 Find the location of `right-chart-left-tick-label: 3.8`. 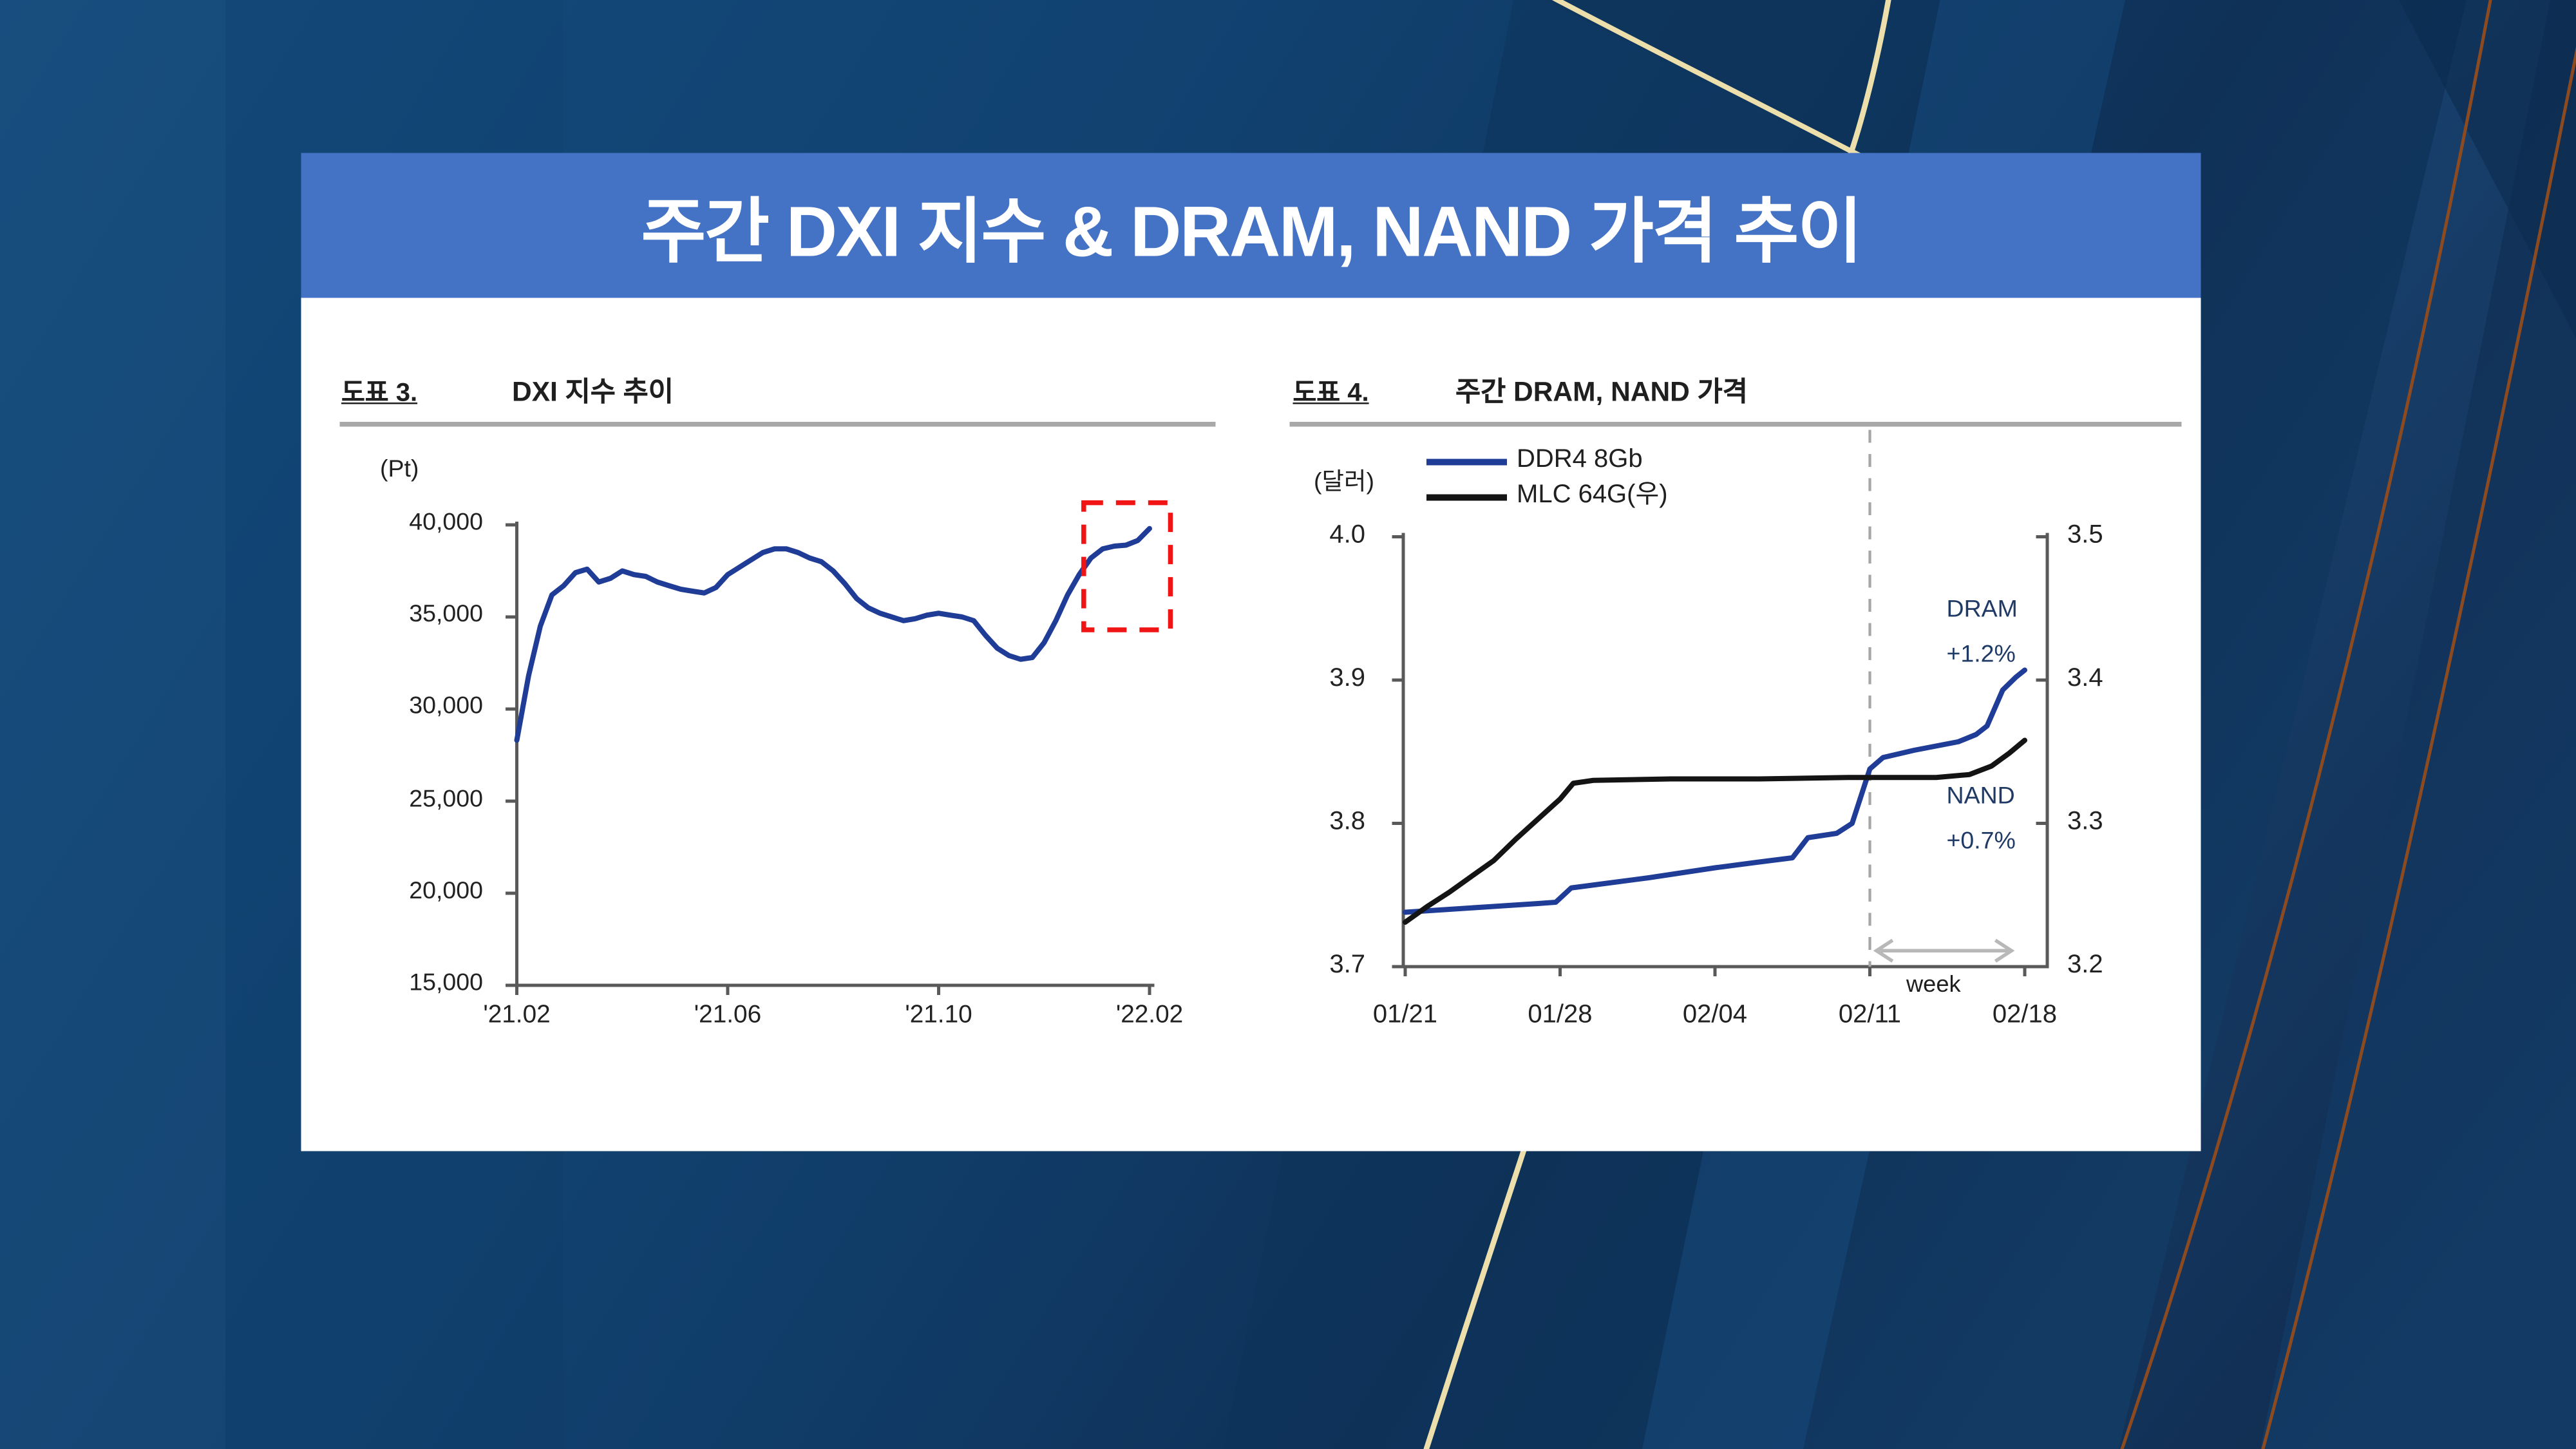

right-chart-left-tick-label: 3.8 is located at coordinates (1347, 822).